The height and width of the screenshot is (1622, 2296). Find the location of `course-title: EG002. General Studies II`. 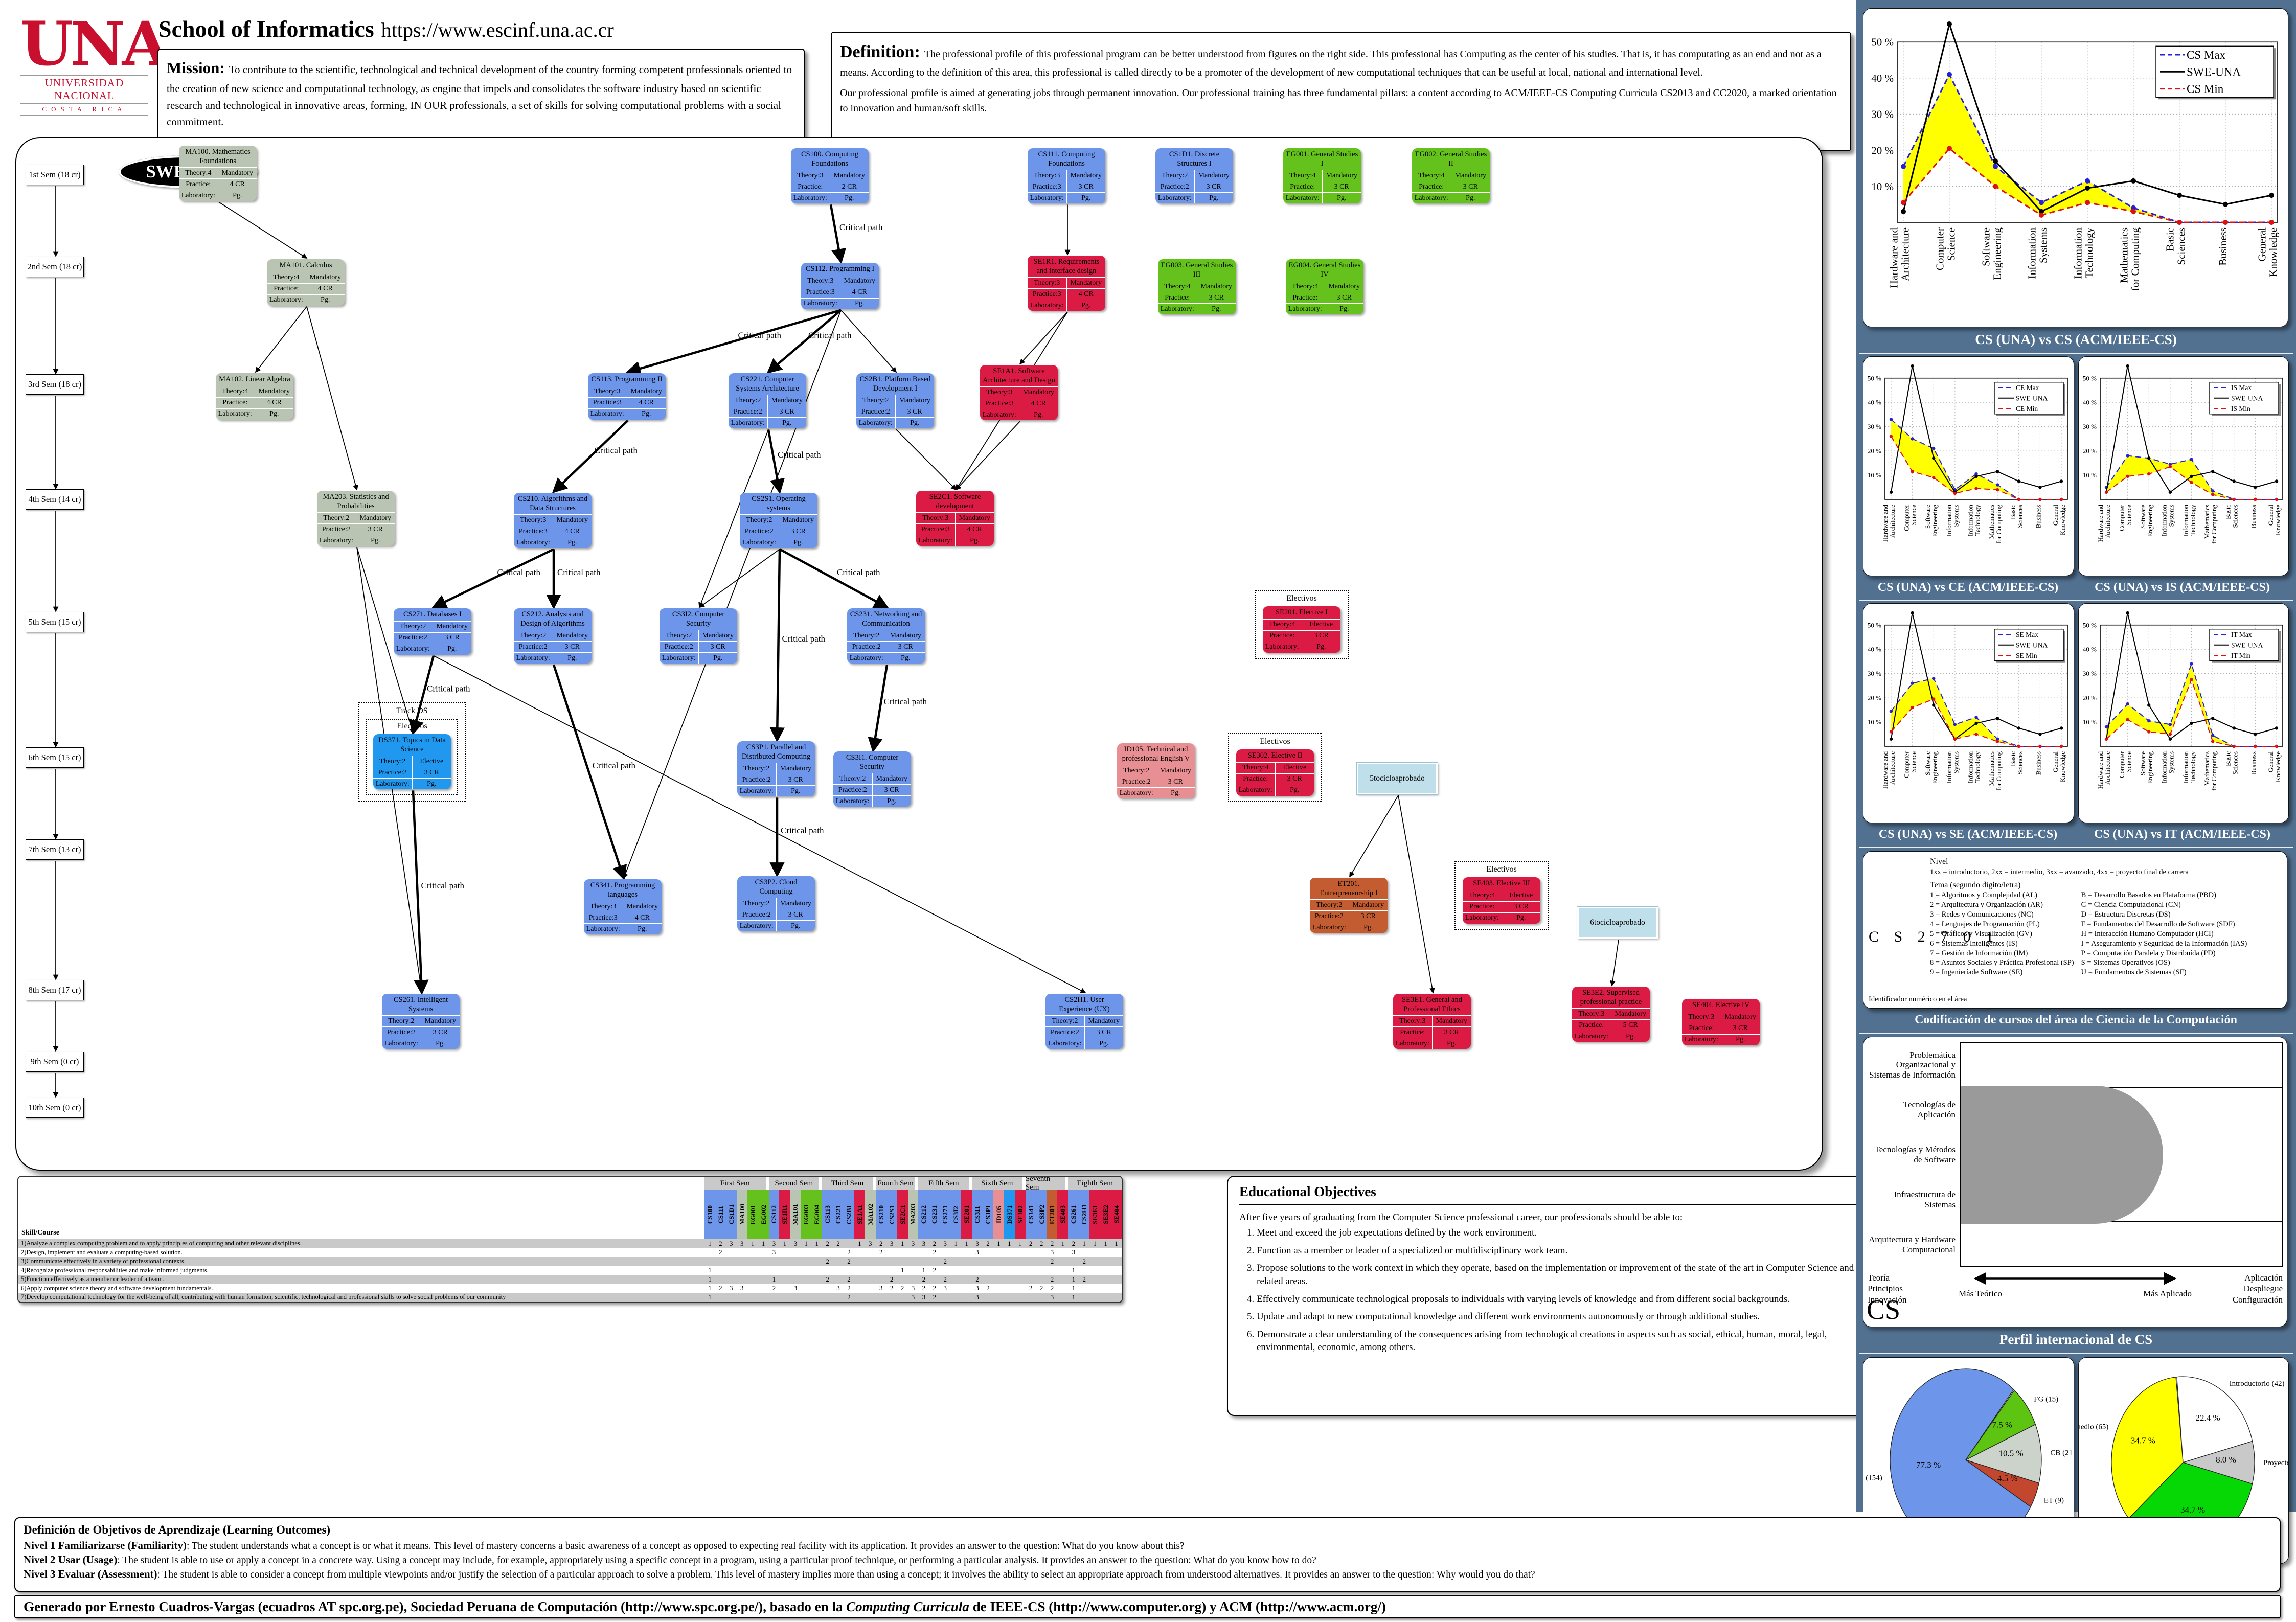

course-title: EG002. General Studies II is located at coordinates (1451, 159).